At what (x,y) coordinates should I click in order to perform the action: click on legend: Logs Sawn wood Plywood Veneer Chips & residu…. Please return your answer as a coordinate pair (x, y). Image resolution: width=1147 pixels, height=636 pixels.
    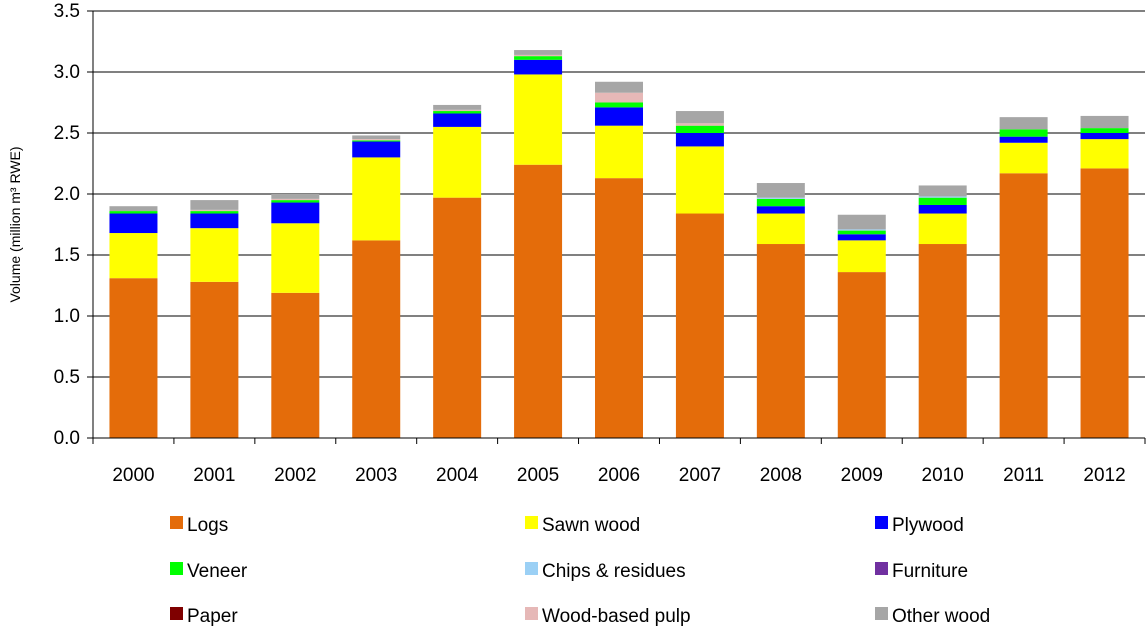
    Looking at the image, I should click on (580, 571).